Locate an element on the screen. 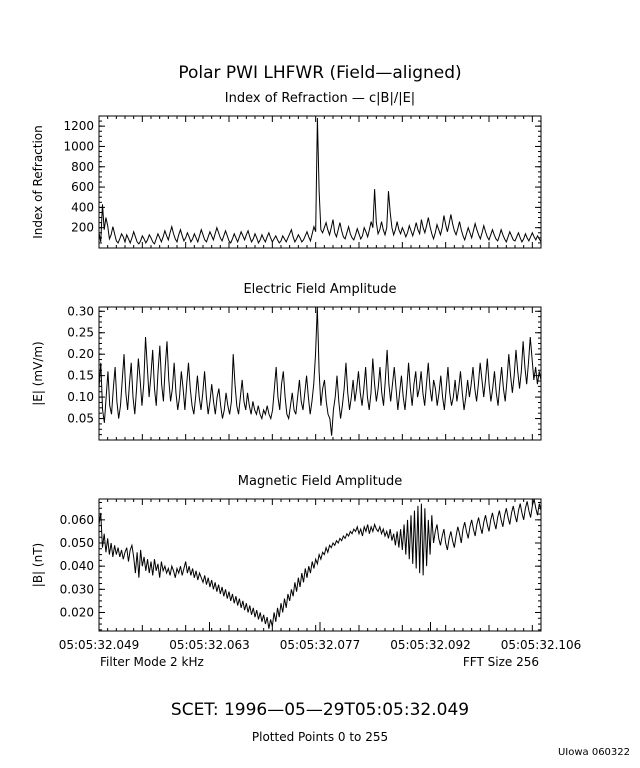 The width and height of the screenshot is (640, 768). x-tick-label: 05:05:32.063 is located at coordinates (209, 645).